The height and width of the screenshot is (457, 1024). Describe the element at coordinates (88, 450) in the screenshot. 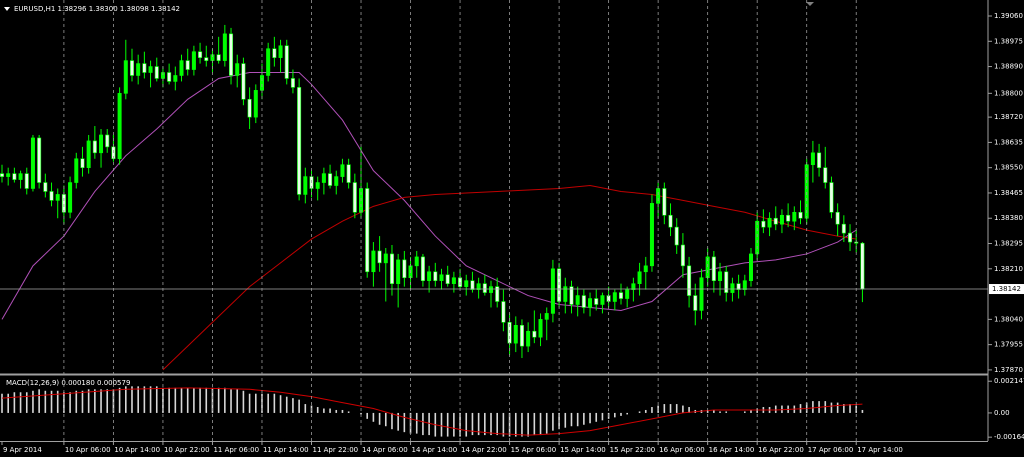

I see `x-tick-label: 10 Apr 06:00` at that location.